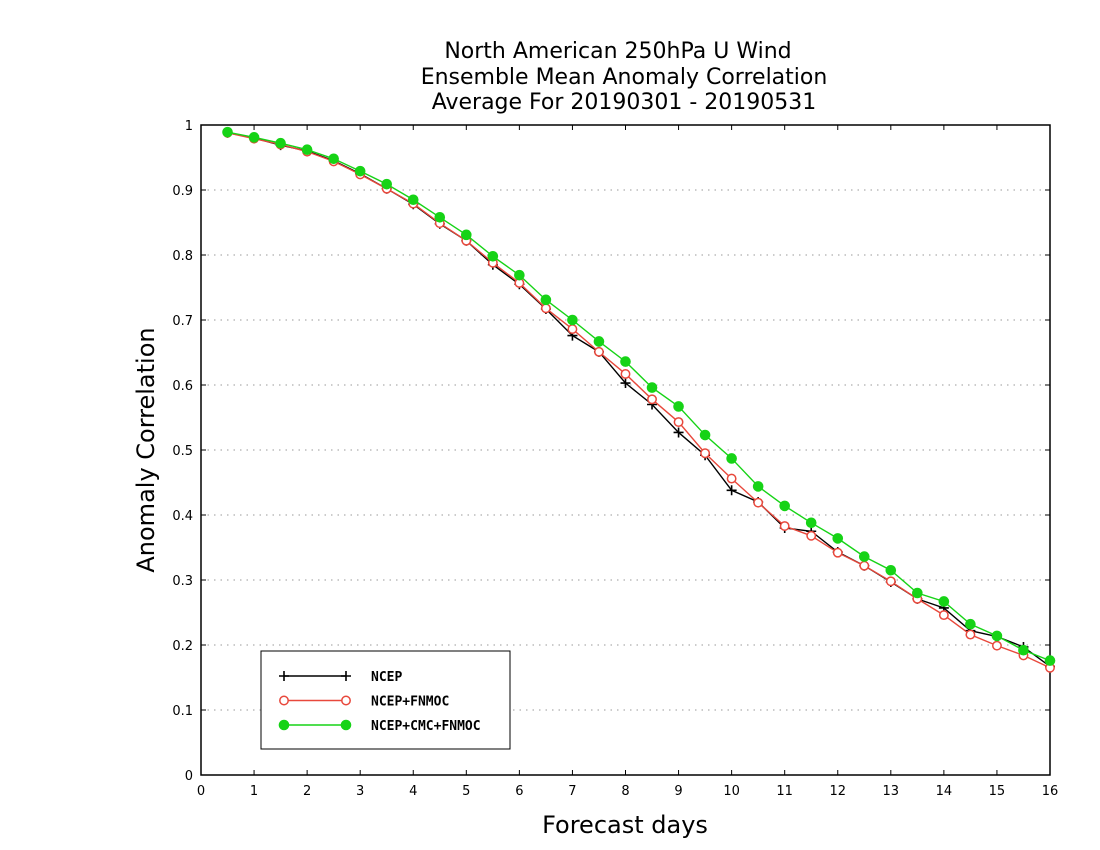 This screenshot has width=1100, height=850. Describe the element at coordinates (182, 711) in the screenshot. I see `y-tick-label: 0.1` at that location.